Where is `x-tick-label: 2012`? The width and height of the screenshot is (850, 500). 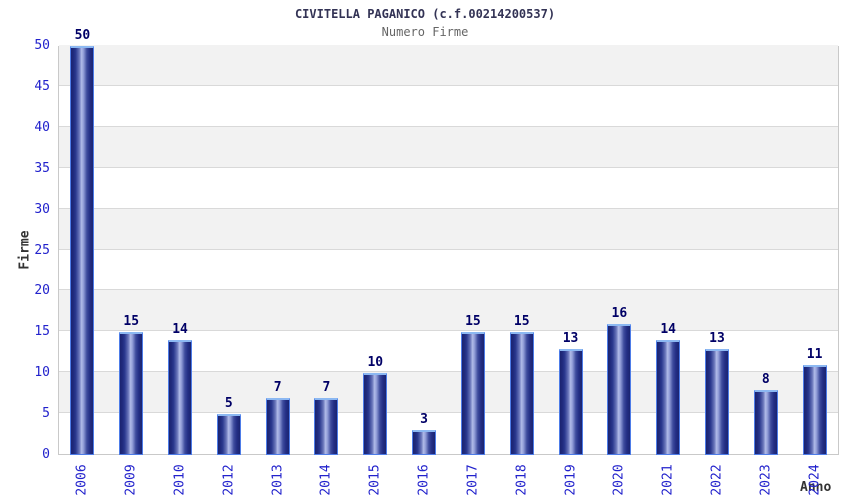
x-tick-label: 2012 is located at coordinates (229, 480).